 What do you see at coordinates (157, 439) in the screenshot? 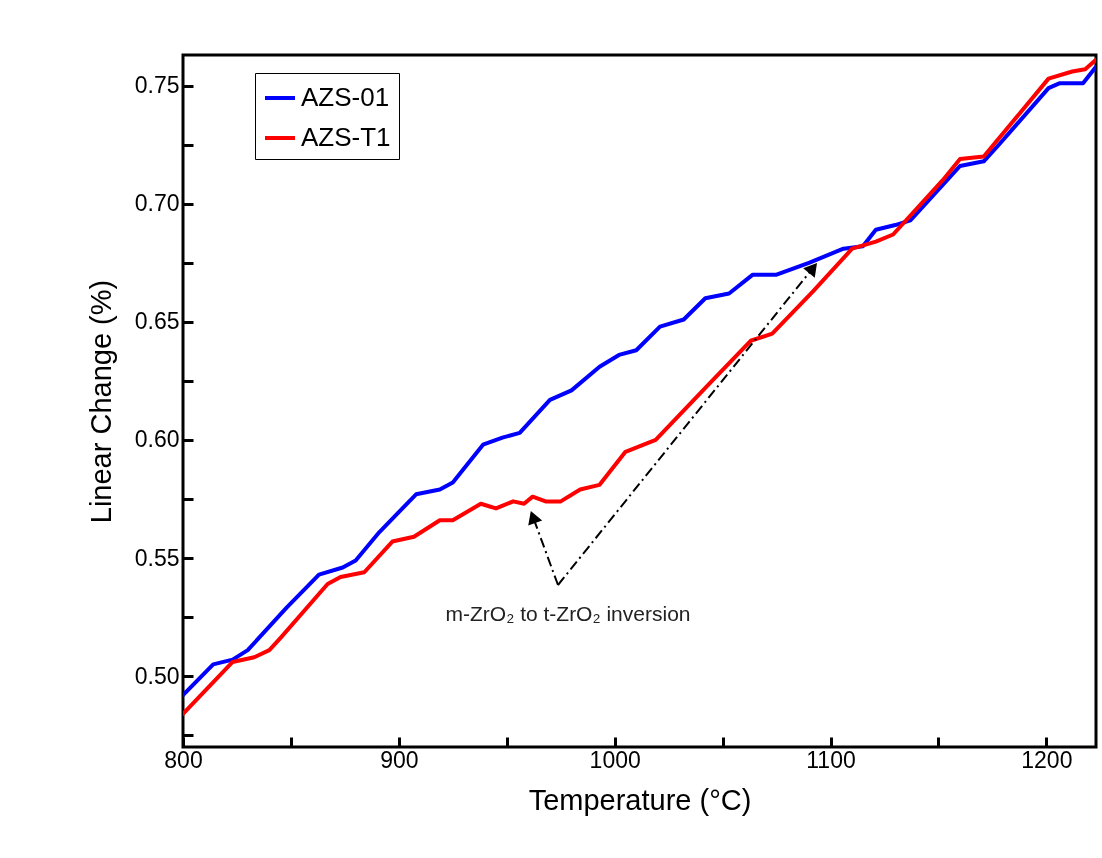
I see `y-tick-label: 0.60` at bounding box center [157, 439].